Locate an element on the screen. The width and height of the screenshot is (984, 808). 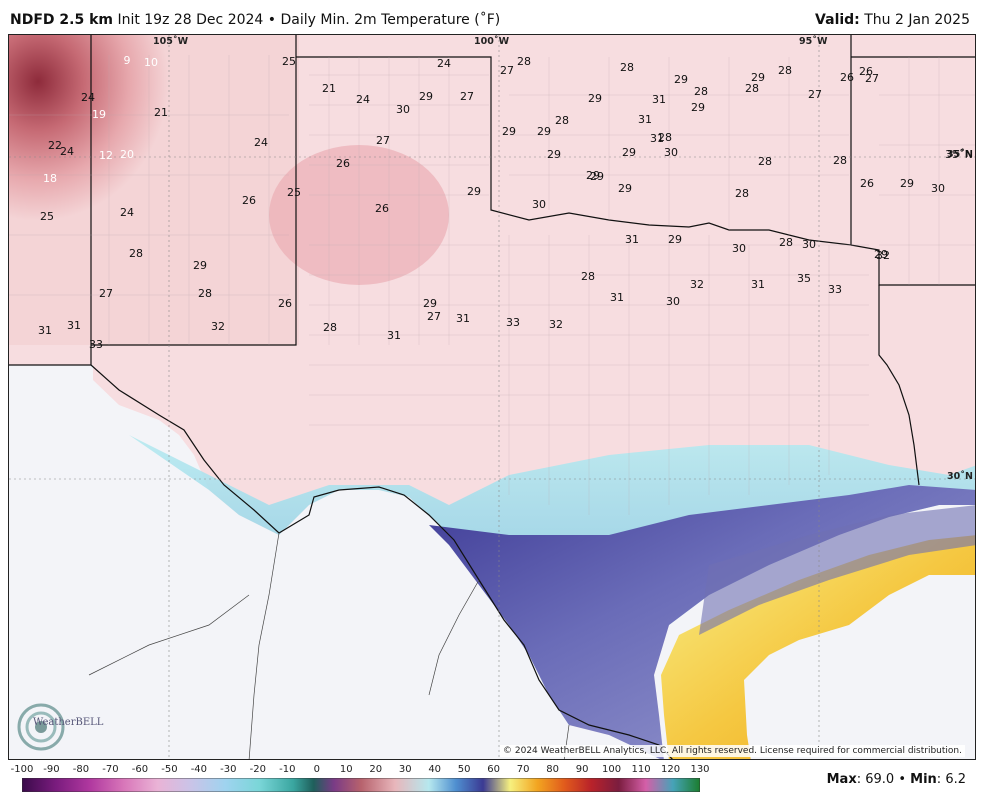
colorbar-tick-label: -20 is located at coordinates (257, 769).